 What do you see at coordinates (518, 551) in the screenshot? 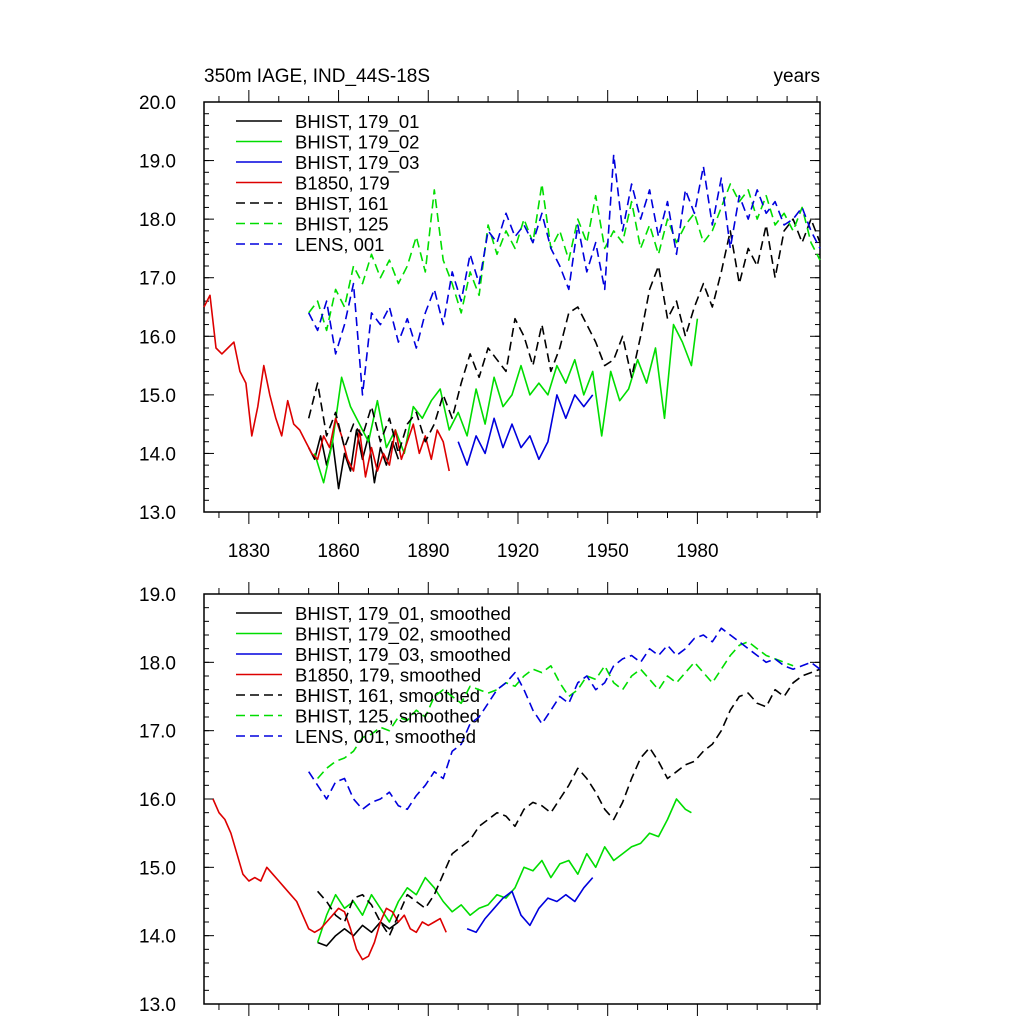
I see `x-tick-label: 1920` at bounding box center [518, 551].